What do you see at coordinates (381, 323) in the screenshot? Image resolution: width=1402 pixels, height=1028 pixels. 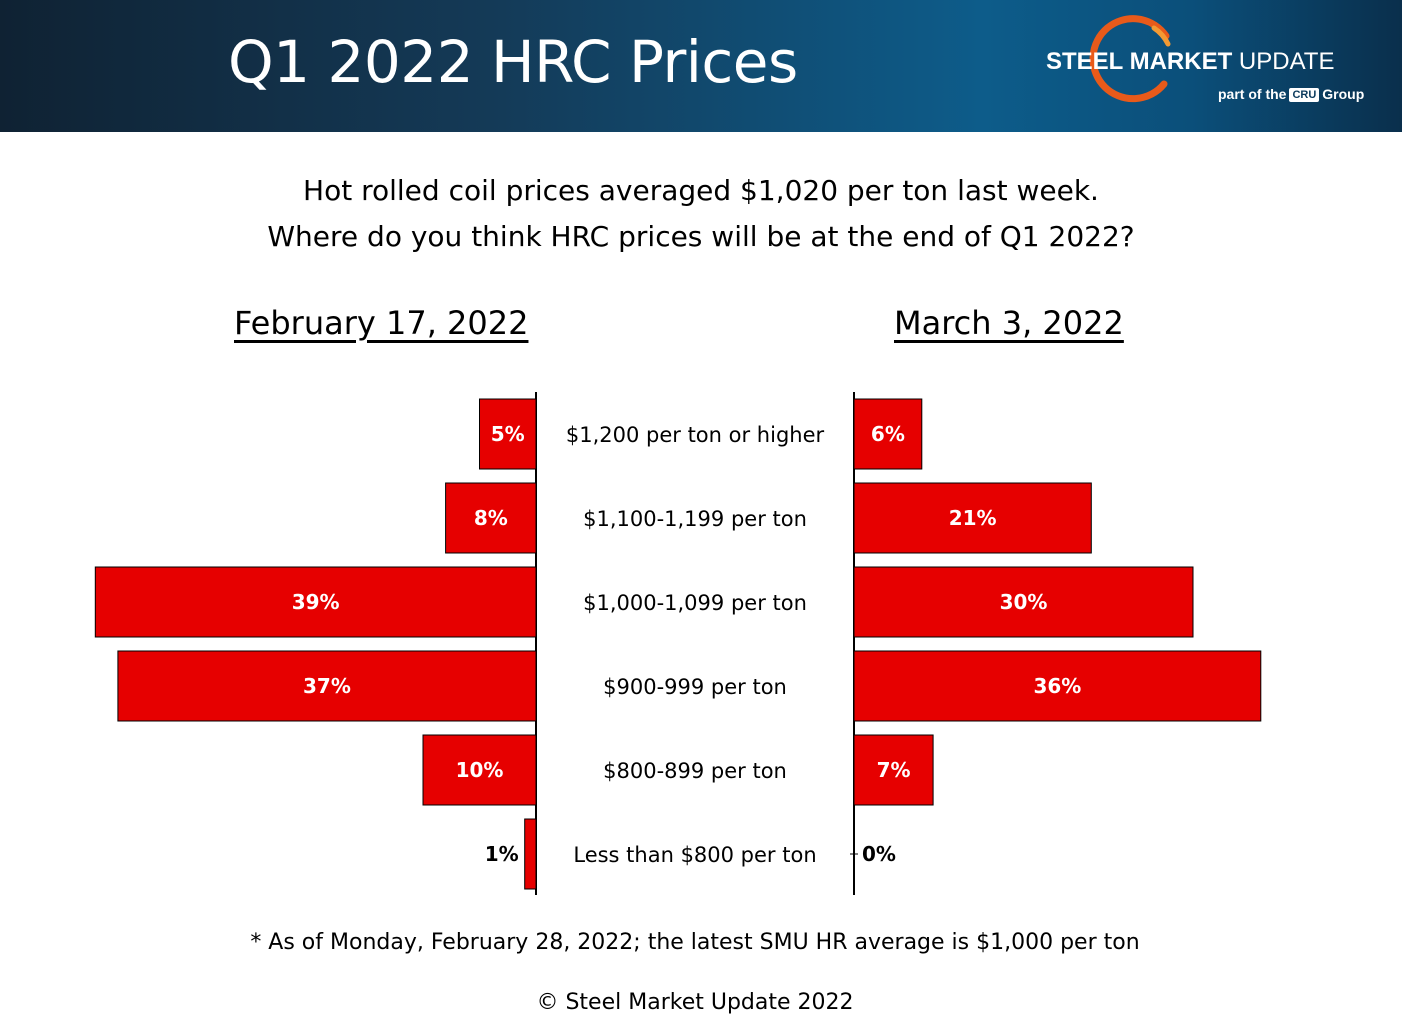 I see `series-date-left: February 17, 2022` at bounding box center [381, 323].